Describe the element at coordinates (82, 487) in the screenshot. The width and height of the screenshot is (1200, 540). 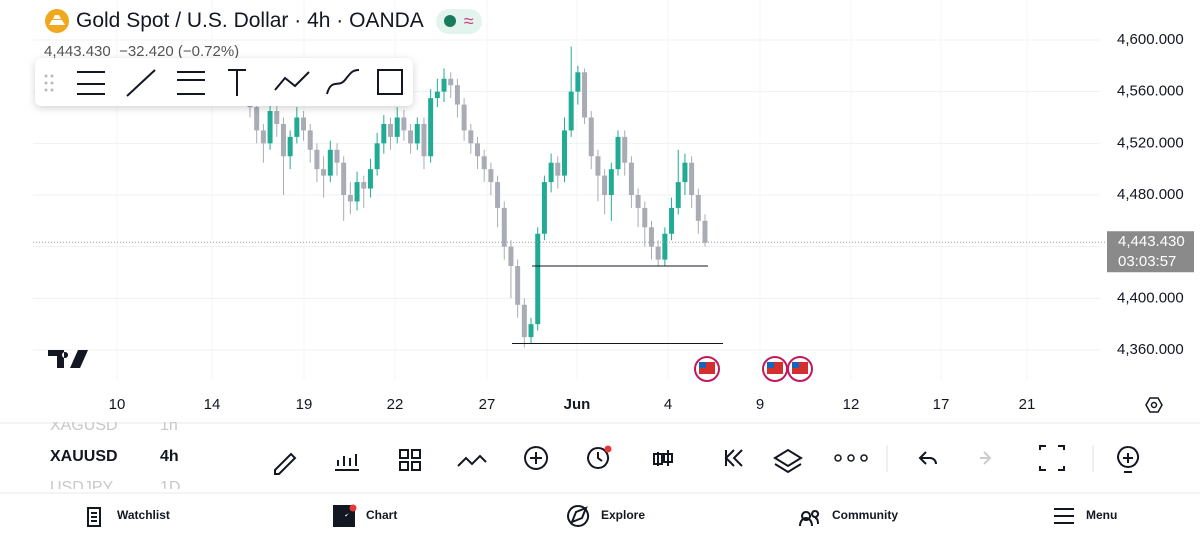
I see `ticker: USDJPY` at that location.